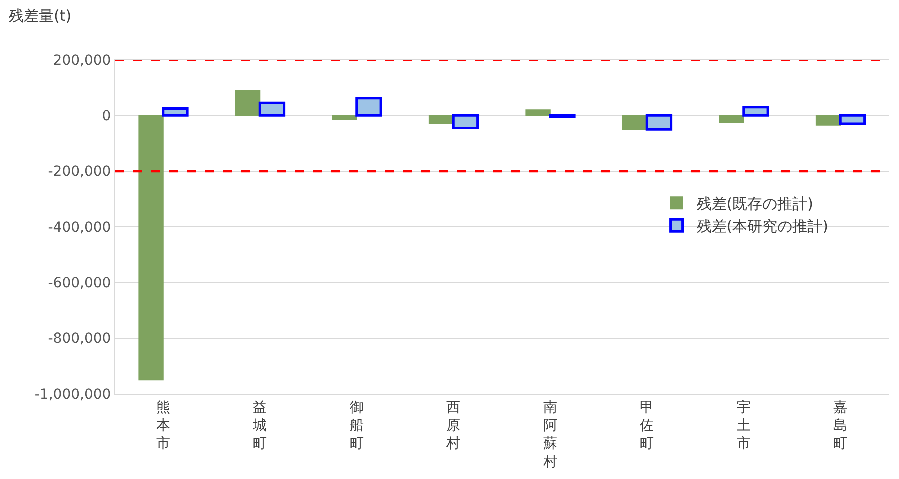  Describe the element at coordinates (163, 426) in the screenshot. I see `x-tick-label: 熊本市` at that location.